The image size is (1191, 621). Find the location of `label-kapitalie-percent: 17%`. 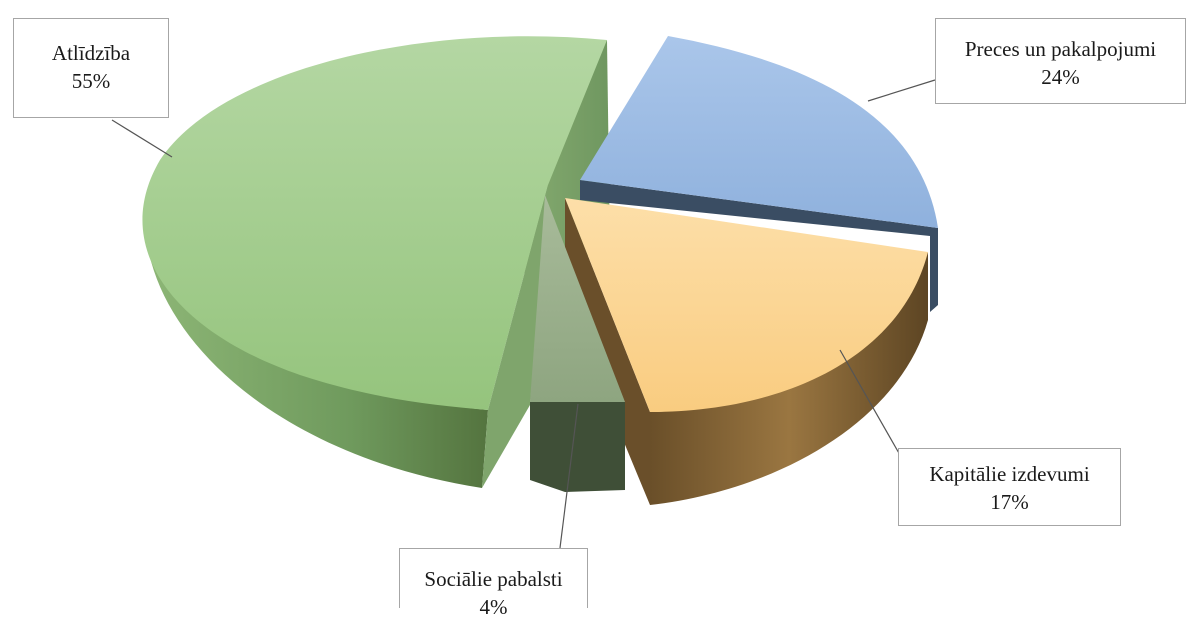

label-kapitalie-percent: 17% is located at coordinates (1009, 502).